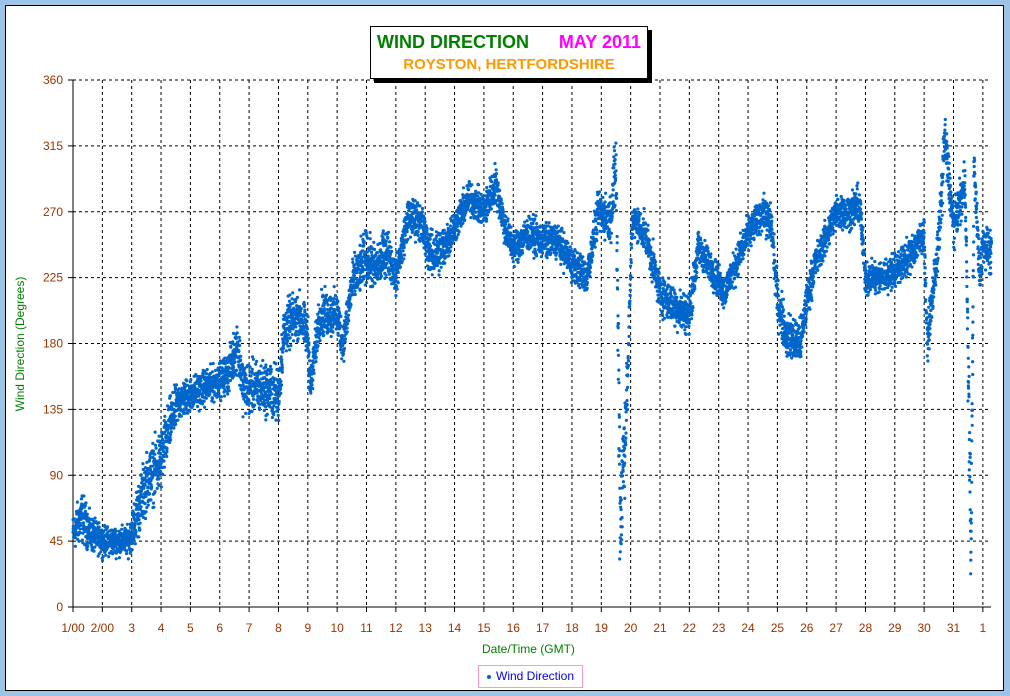  I want to click on x-tick-label: 14, so click(455, 628).